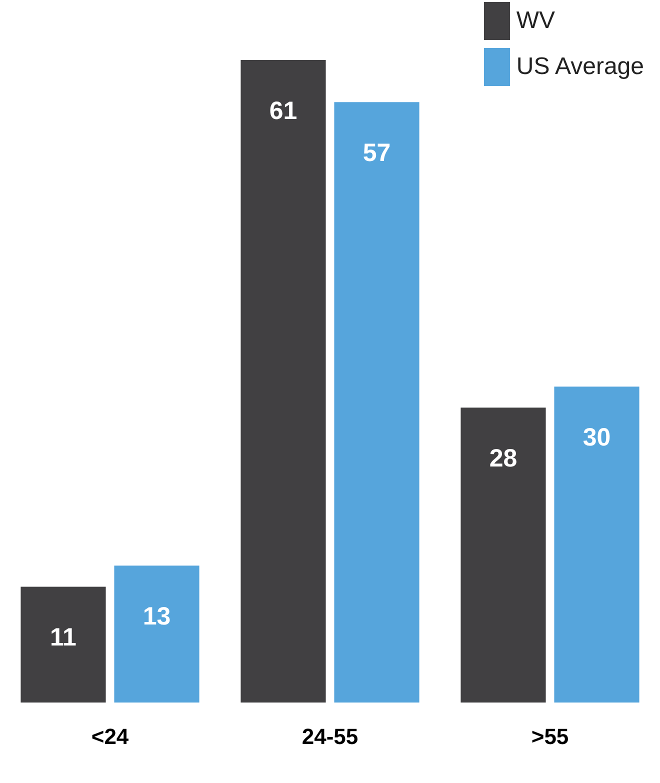  I want to click on data-label: 11, so click(63, 638).